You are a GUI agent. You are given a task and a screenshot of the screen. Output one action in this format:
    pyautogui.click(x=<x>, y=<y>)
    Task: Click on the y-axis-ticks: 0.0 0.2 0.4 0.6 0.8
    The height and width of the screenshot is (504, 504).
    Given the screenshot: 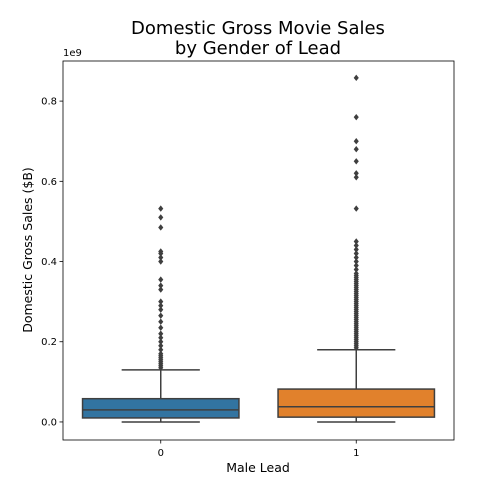 What is the action you would take?
    pyautogui.click(x=52, y=262)
    